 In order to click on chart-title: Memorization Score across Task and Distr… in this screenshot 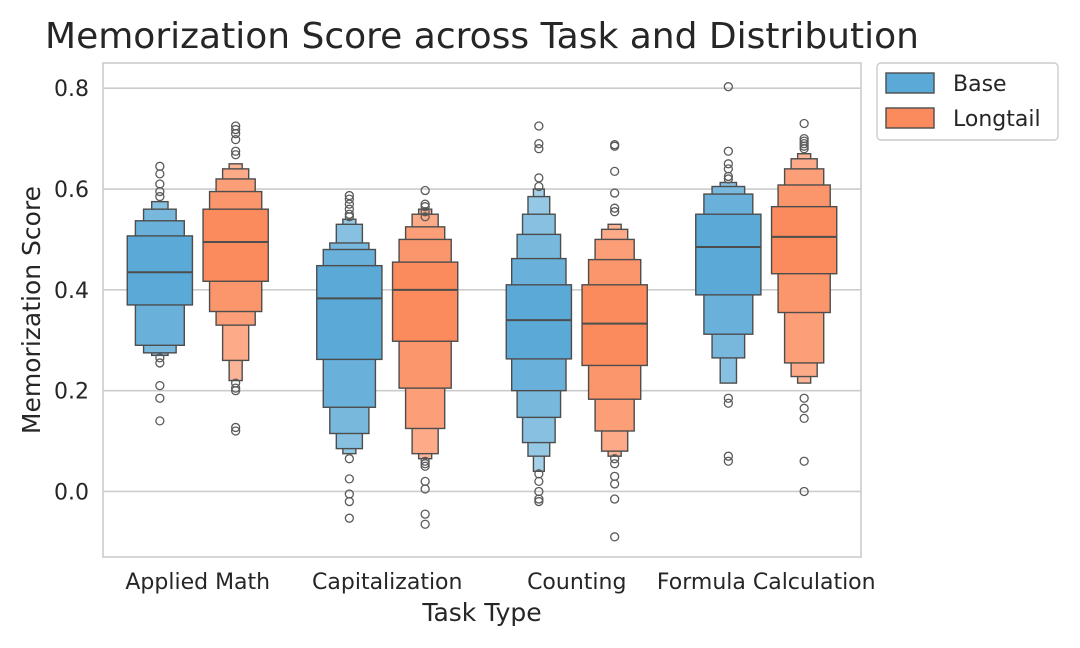, I will do `click(482, 36)`.